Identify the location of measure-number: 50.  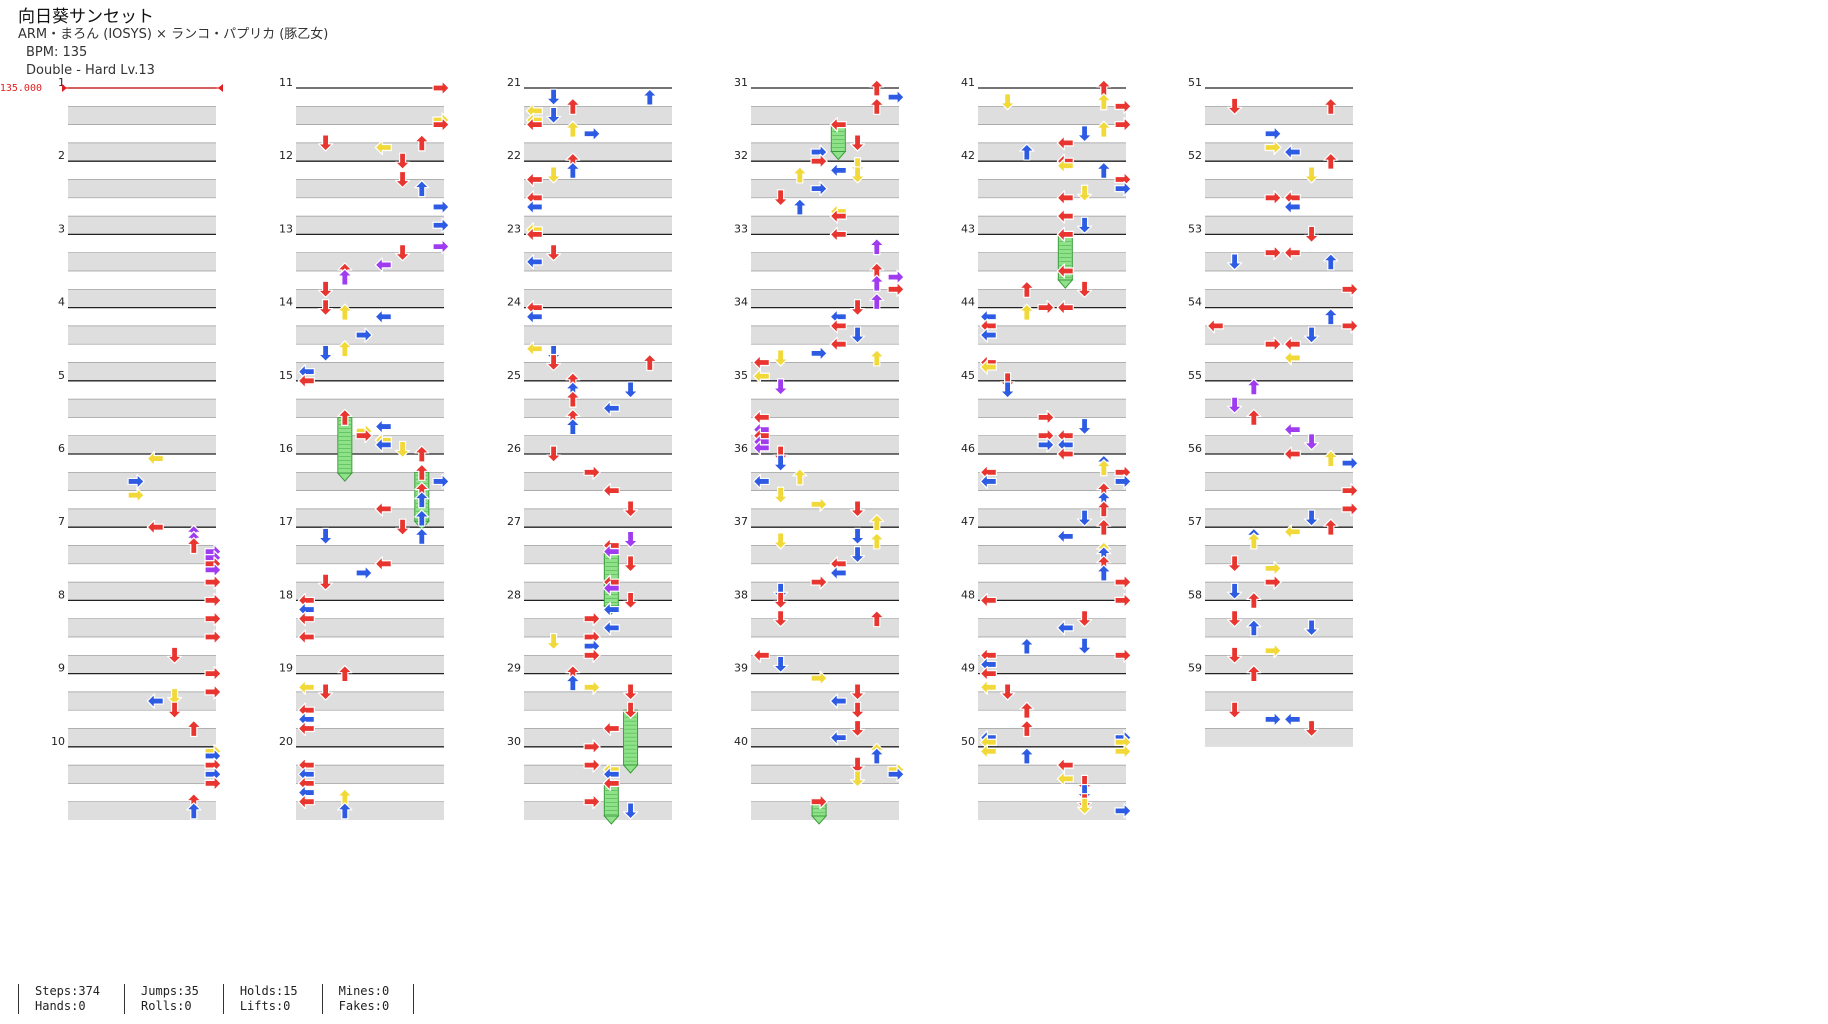
(968, 741).